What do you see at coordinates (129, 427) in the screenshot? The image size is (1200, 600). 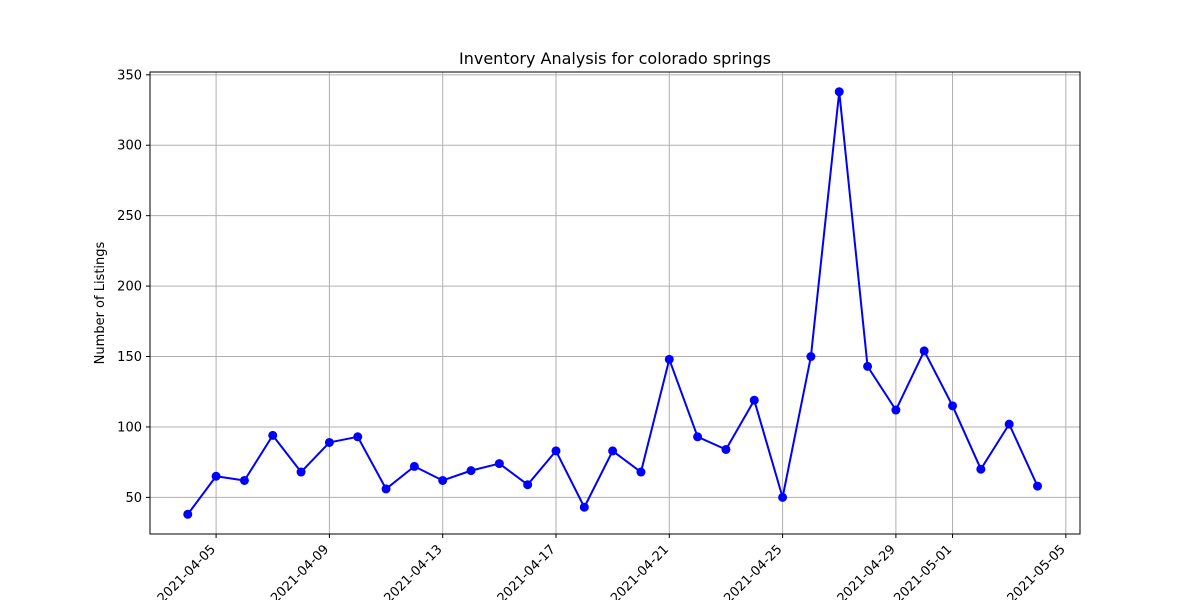 I see `y-tick-label: 100` at bounding box center [129, 427].